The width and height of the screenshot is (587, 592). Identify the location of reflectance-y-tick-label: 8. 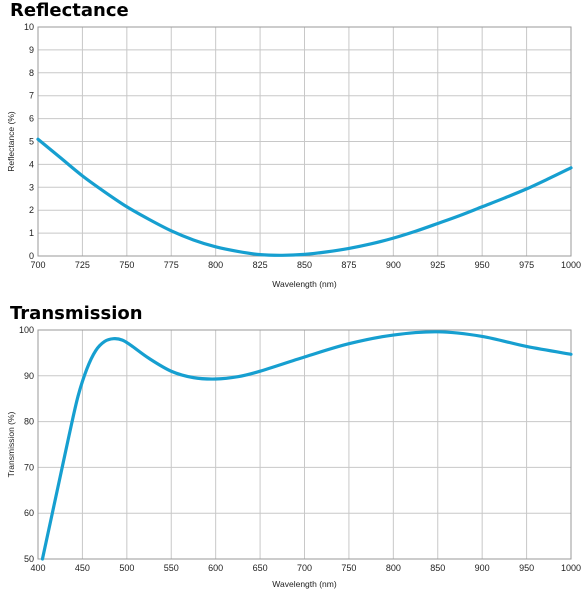
(31, 73).